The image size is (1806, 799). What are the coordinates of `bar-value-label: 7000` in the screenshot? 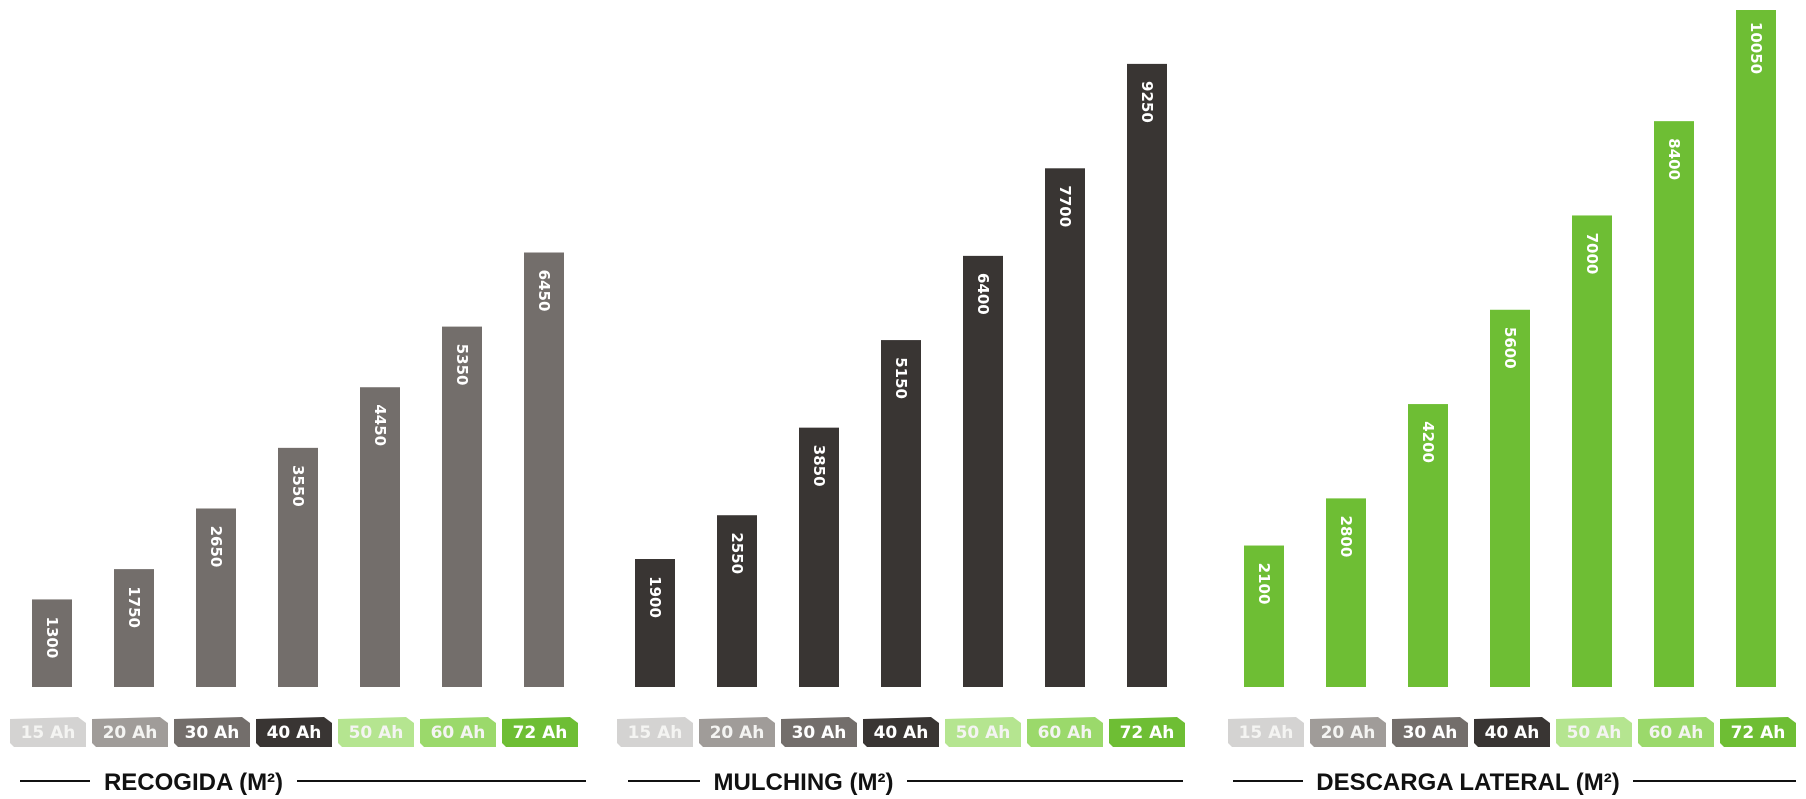 It's located at (1592, 254).